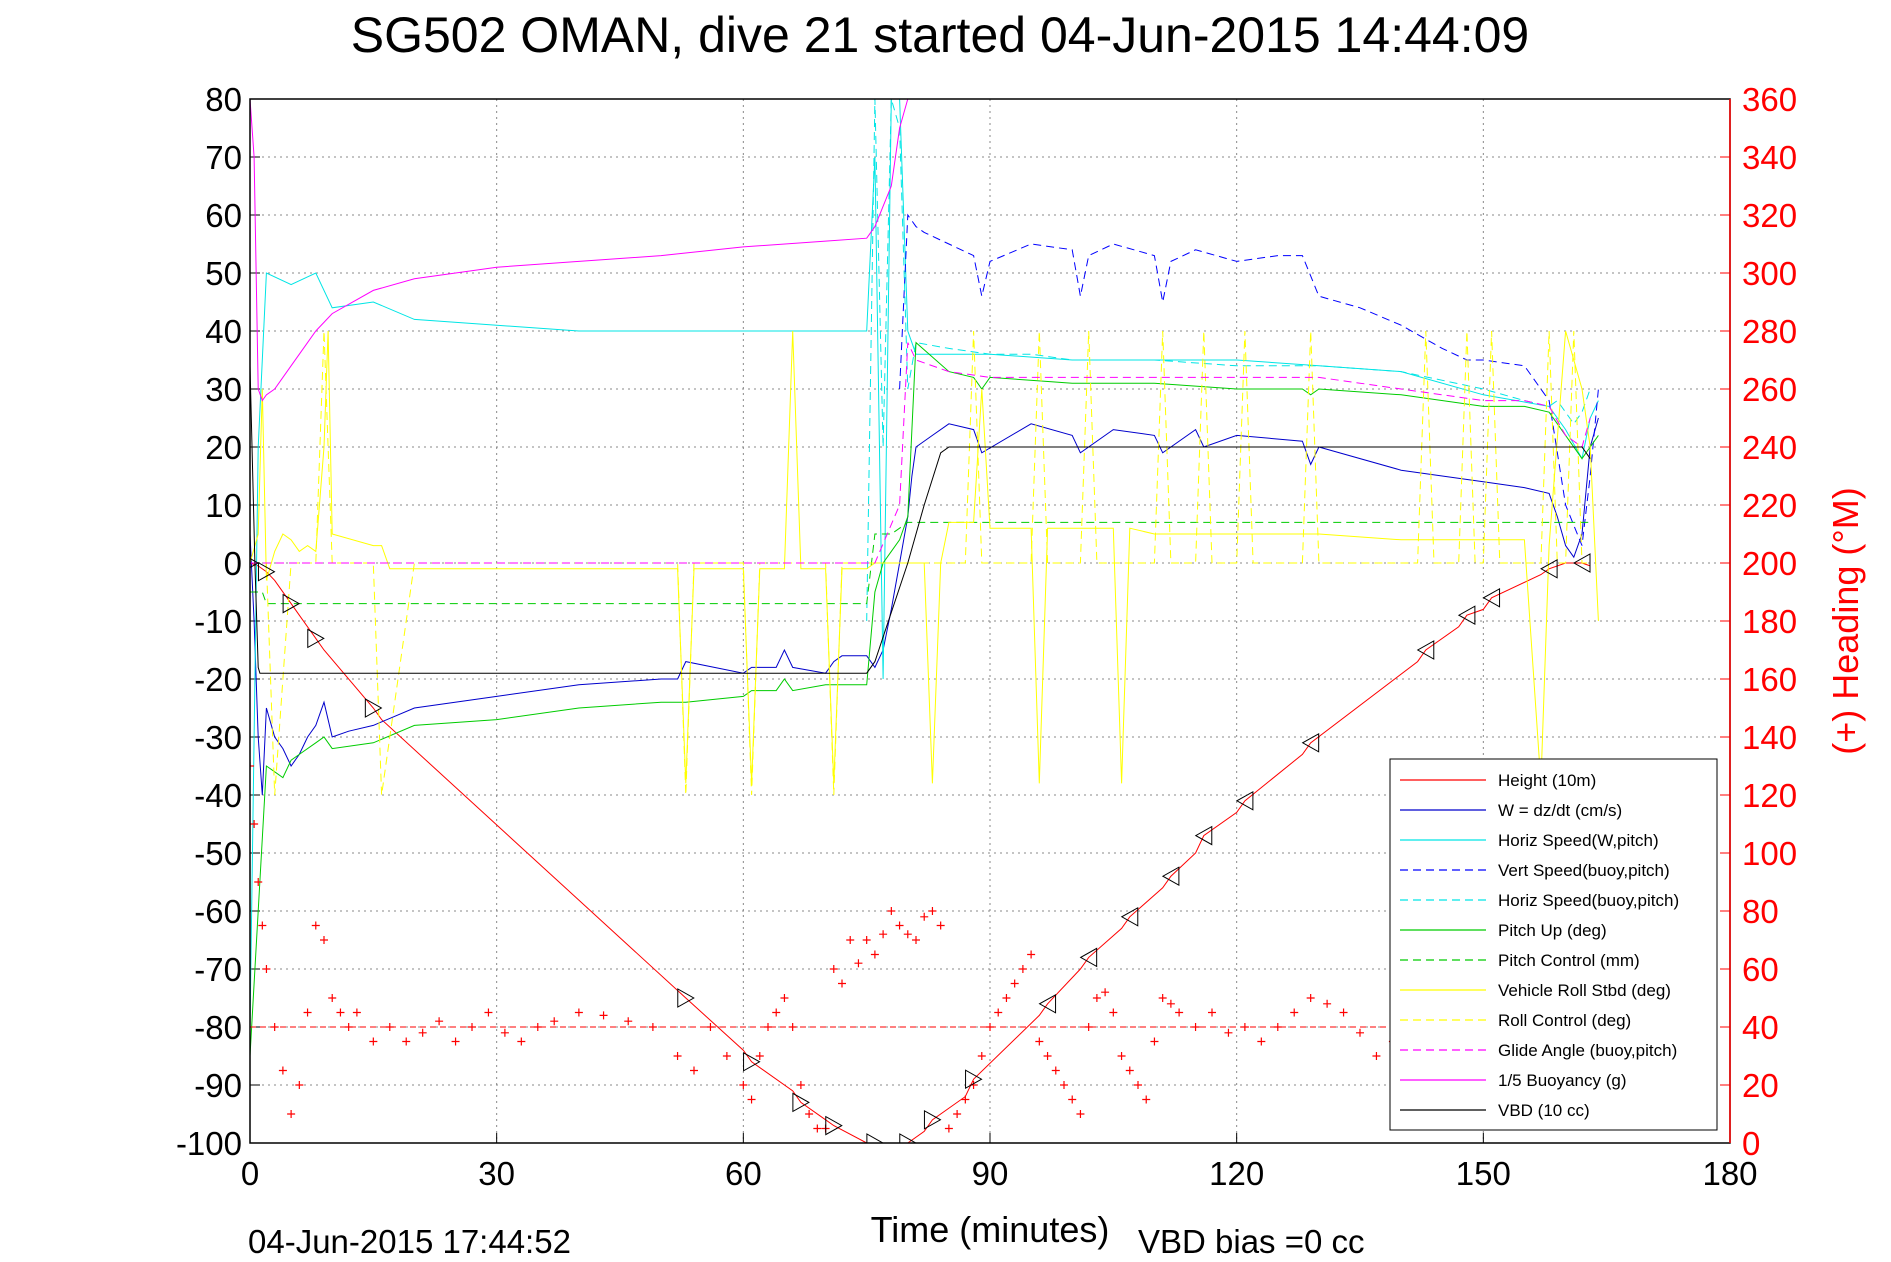  Describe the element at coordinates (1569, 960) in the screenshot. I see `legend-label: Pitch Control (mm)` at that location.